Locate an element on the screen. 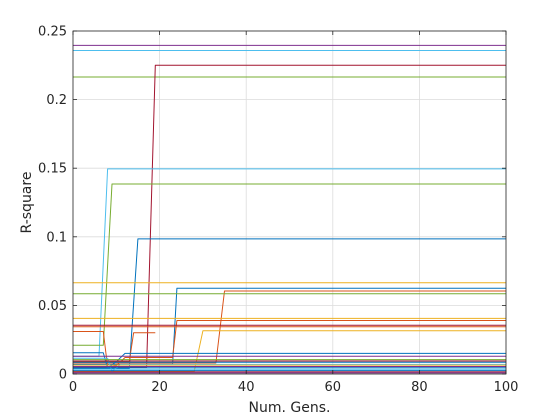 The height and width of the screenshot is (420, 560). x-tick-label: 100 is located at coordinates (506, 387).